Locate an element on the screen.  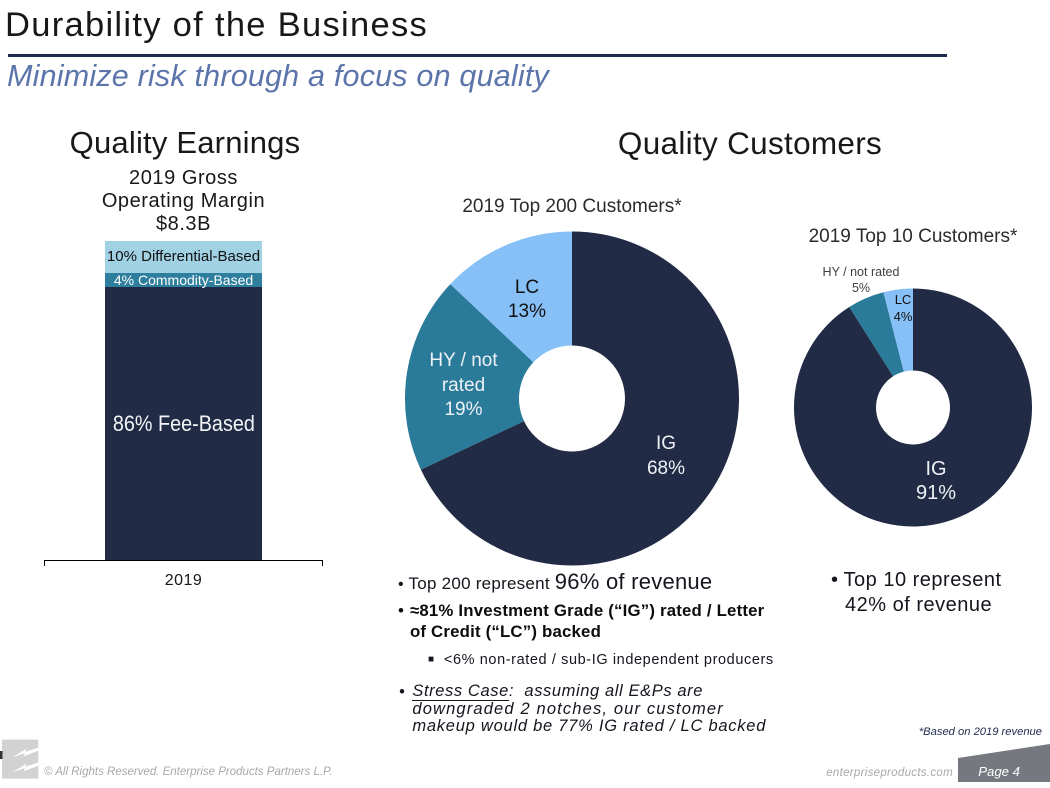
svg-text: Page 4 is located at coordinates (999, 771).